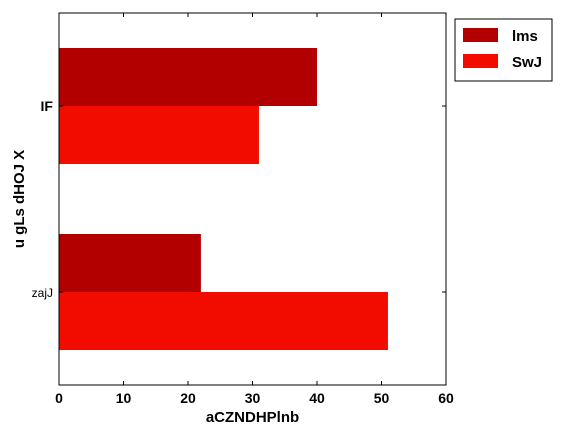  What do you see at coordinates (188, 398) in the screenshot?
I see `x-tick-label: 20` at bounding box center [188, 398].